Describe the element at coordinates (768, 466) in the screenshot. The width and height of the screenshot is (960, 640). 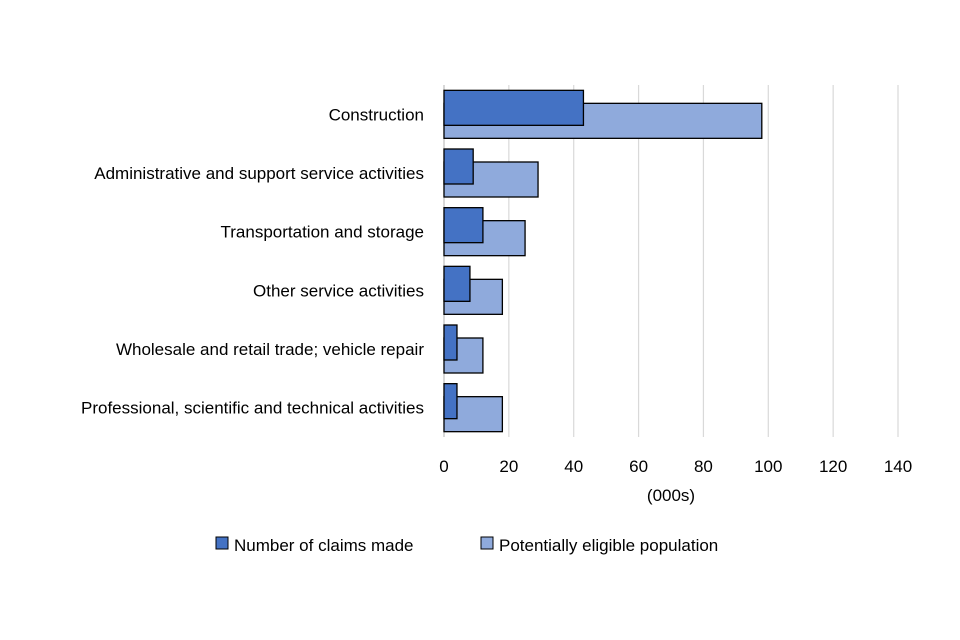
I see `x-tick-label: 100` at that location.